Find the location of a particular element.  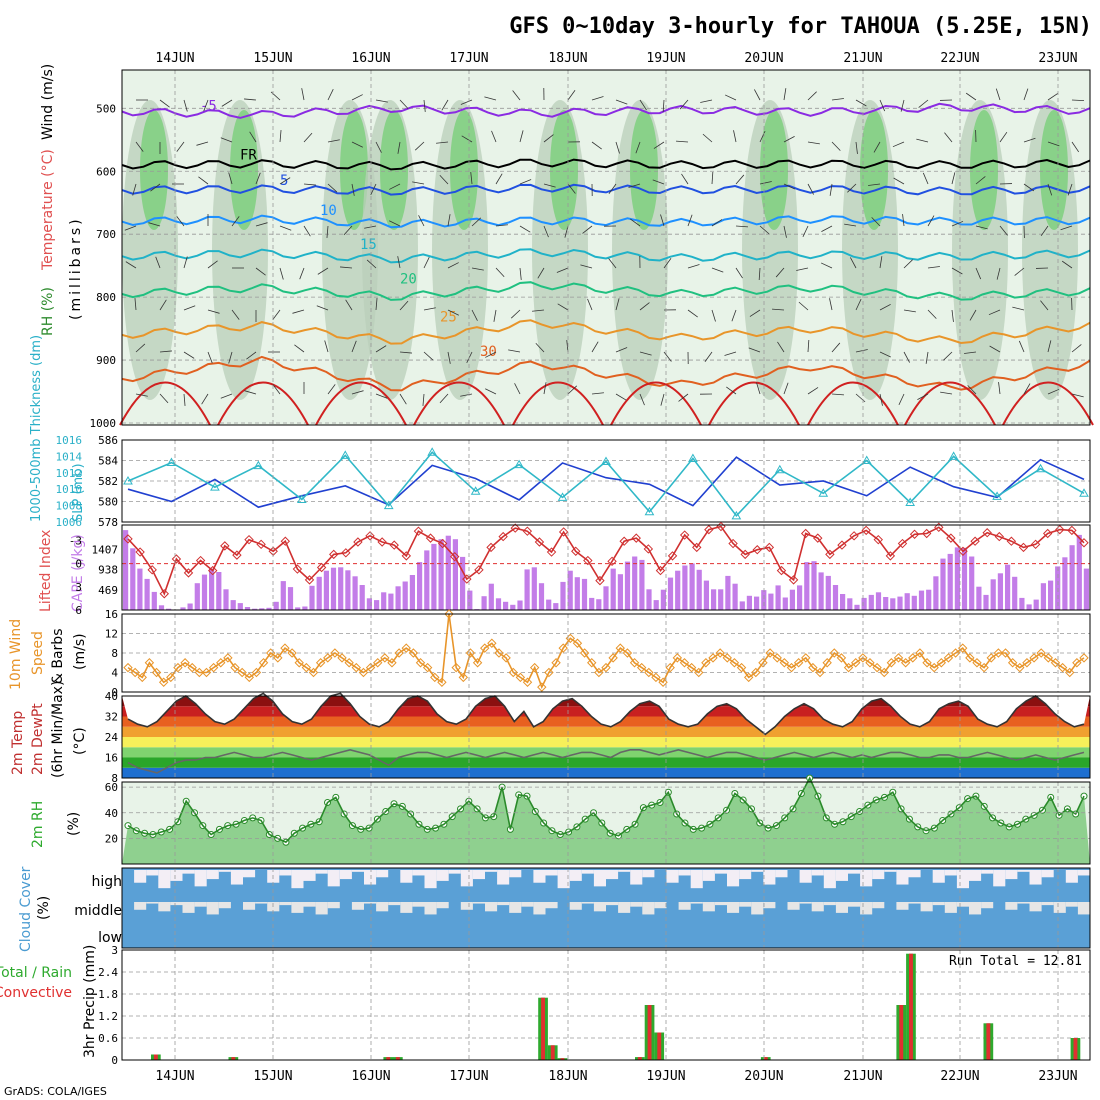

slp-ytick-2: 1010 is located at coordinates (69, 489).